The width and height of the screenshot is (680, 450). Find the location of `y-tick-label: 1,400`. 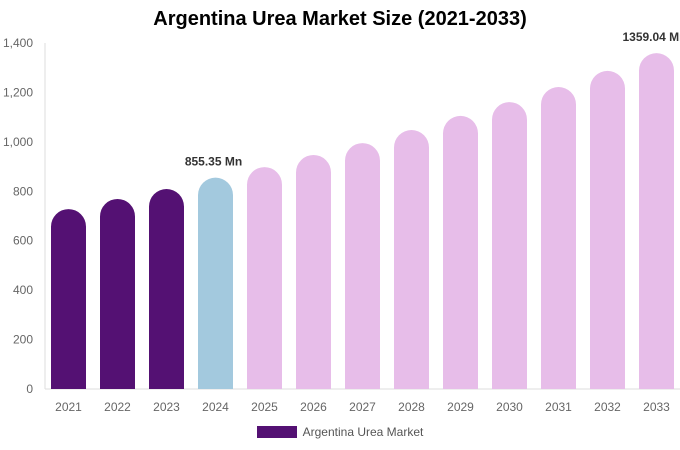

y-tick-label: 1,400 is located at coordinates (18, 43).